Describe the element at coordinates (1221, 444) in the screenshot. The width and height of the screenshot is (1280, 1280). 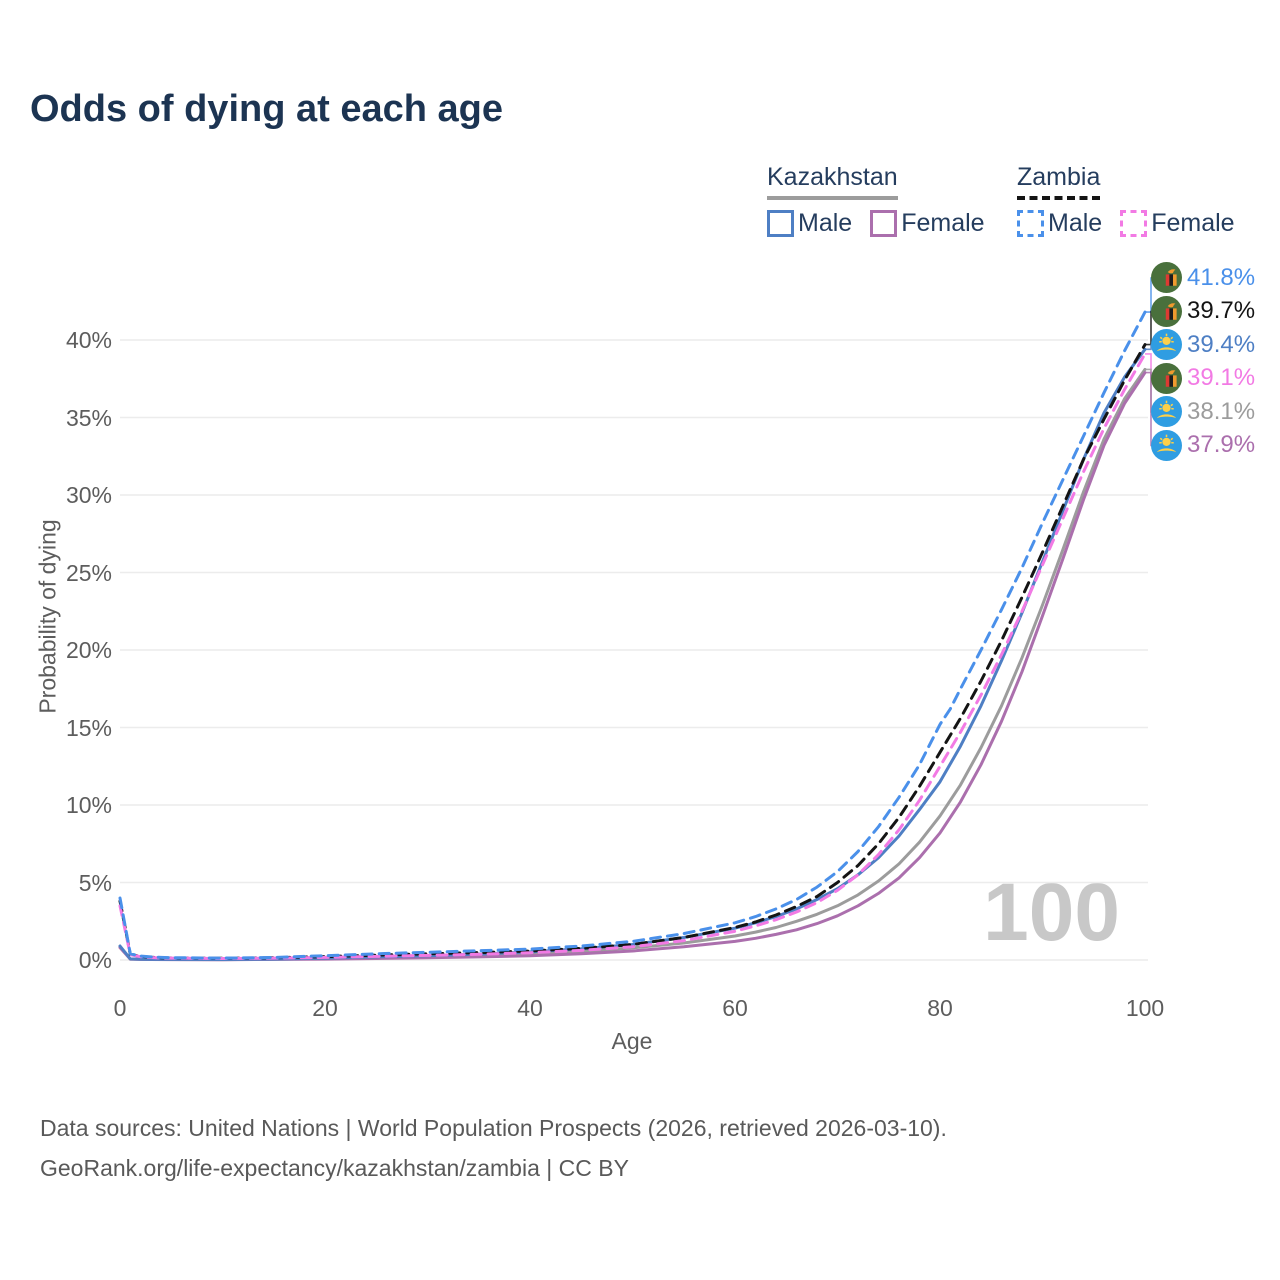
I see `end-value: 37.9%` at that location.